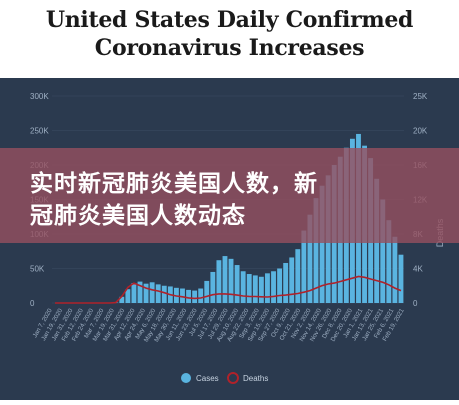  Describe the element at coordinates (37, 269) in the screenshot. I see `left-tick-label: 50K` at that location.